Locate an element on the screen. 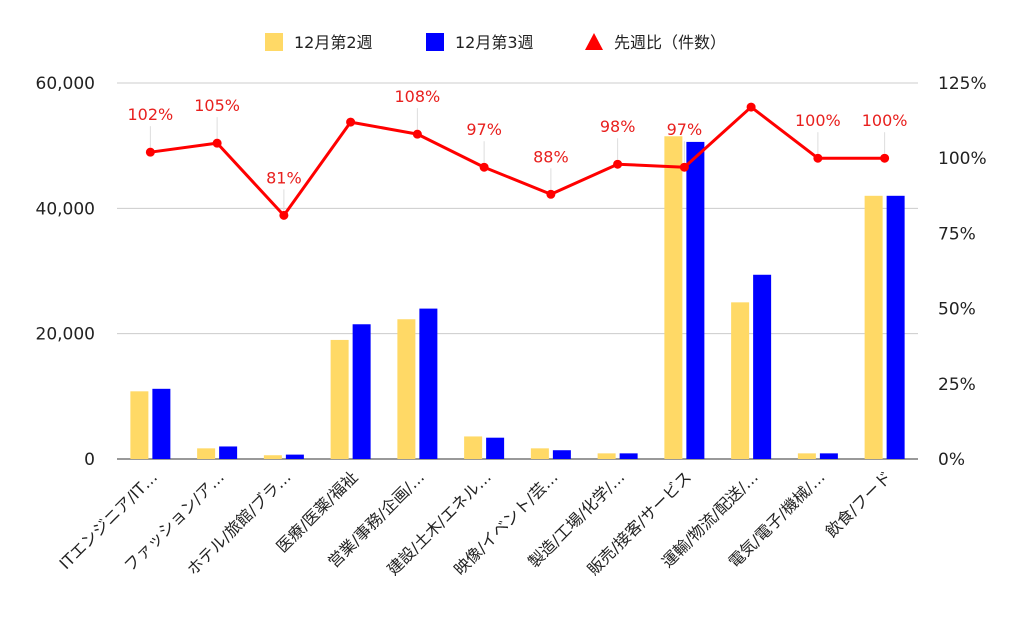  y-right-tick-label: 75% is located at coordinates (957, 234).